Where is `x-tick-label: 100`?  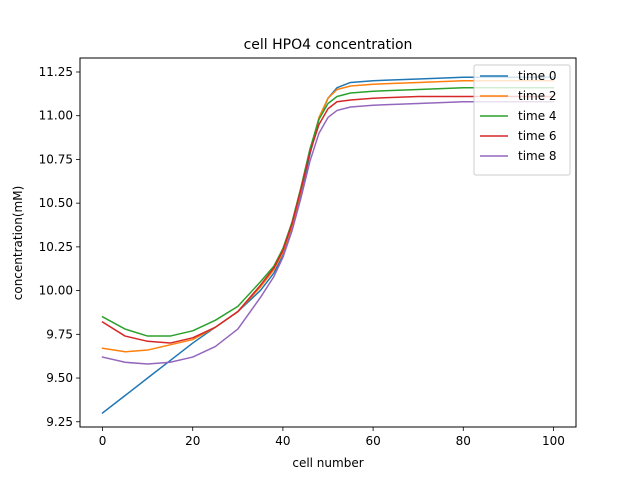
x-tick-label: 100 is located at coordinates (553, 441).